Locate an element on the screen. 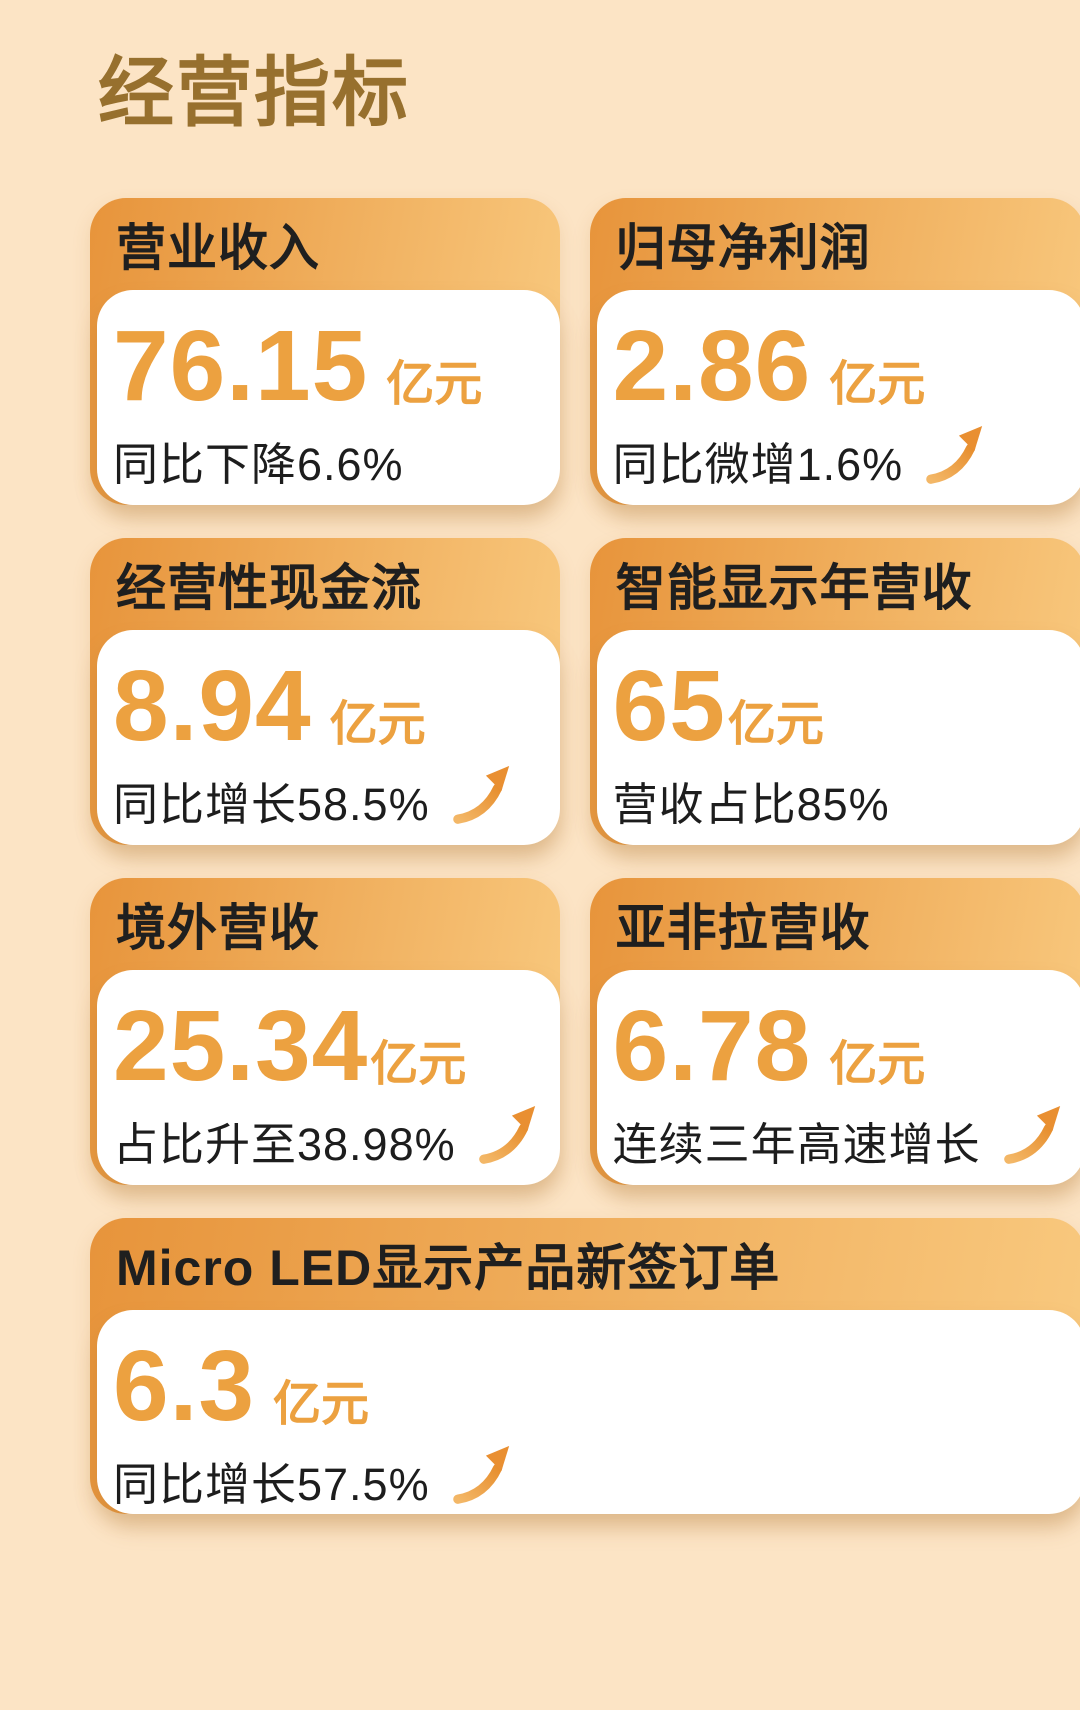  card-header: 亚非拉营收 is located at coordinates (835, 924).